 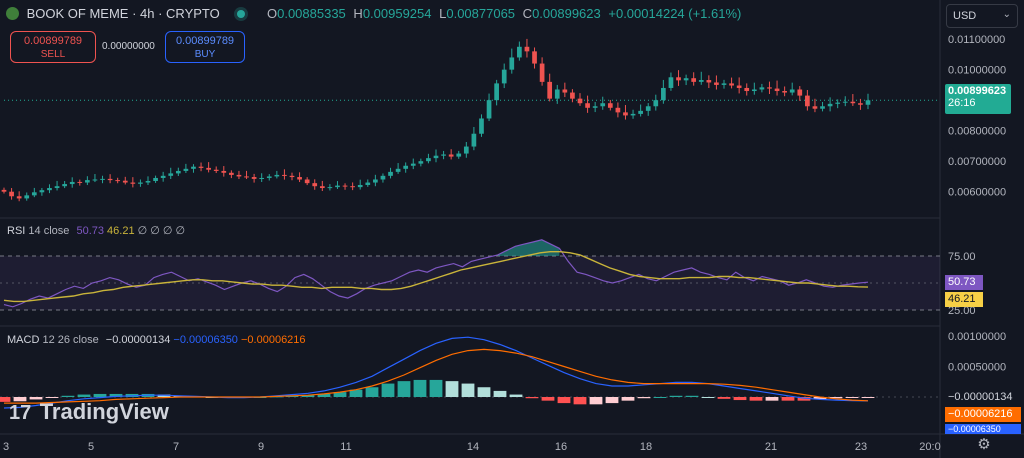 I want to click on time-axis-tick: 9, so click(x=261, y=447).